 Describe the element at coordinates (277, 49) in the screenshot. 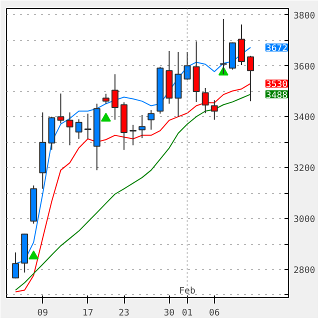

I see `data-label: 3672` at that location.